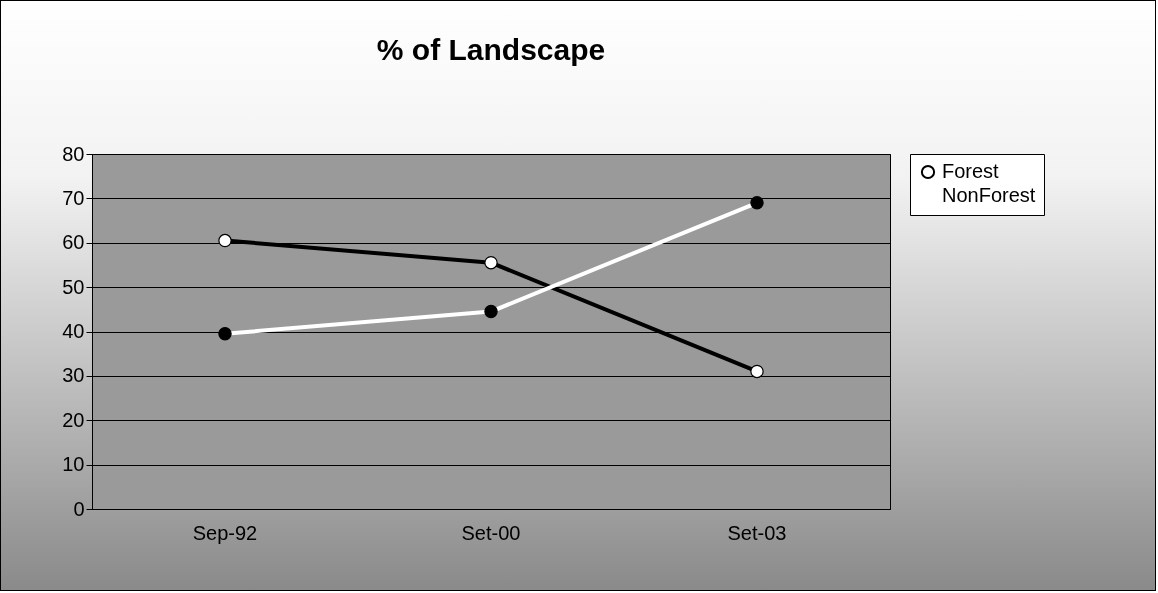 This screenshot has height=593, width=1158. I want to click on y-tick-label: 50, so click(73, 286).